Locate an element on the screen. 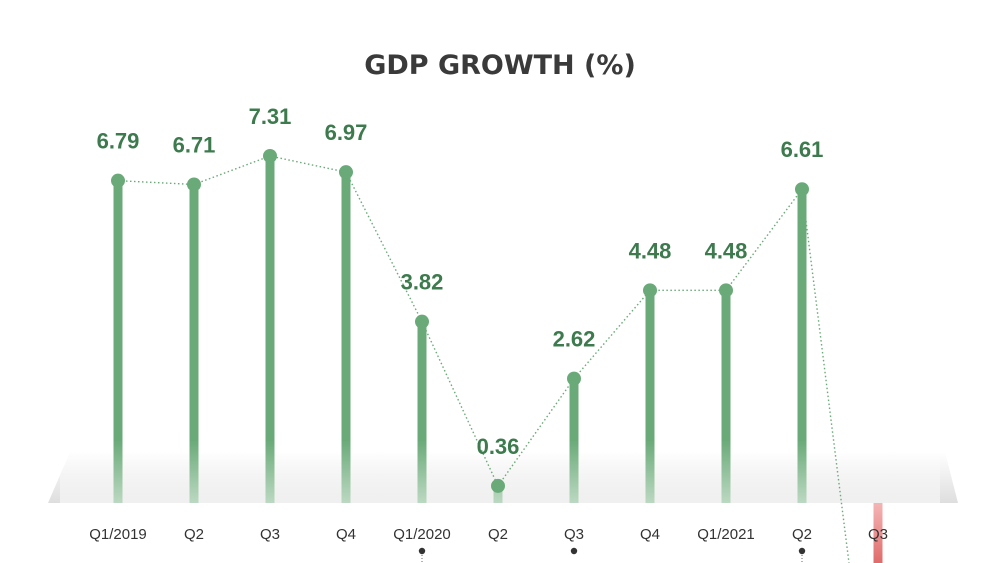 The height and width of the screenshot is (563, 1000). value-label: 7.31 is located at coordinates (270, 116).